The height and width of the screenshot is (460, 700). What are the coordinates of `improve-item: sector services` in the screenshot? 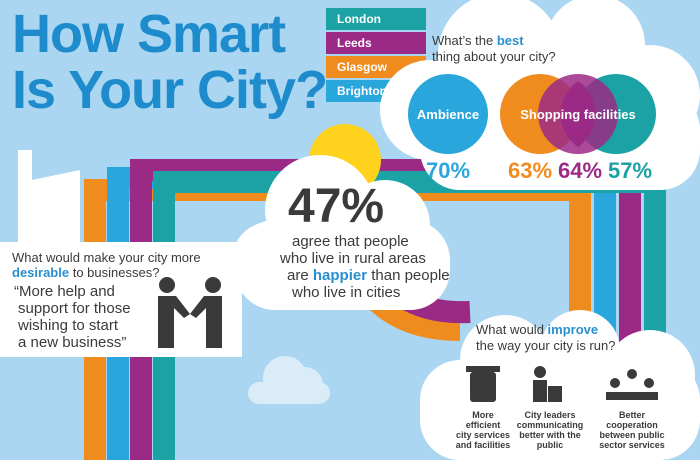 It's located at (632, 445).